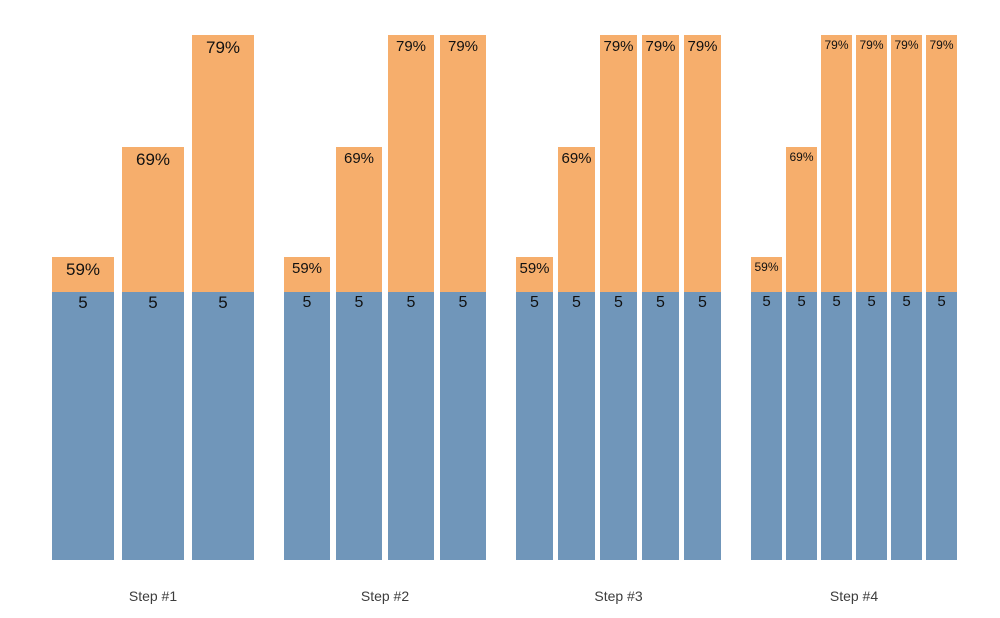 The height and width of the screenshot is (618, 1000). What do you see at coordinates (385, 596) in the screenshot?
I see `category-label: Step #2` at bounding box center [385, 596].